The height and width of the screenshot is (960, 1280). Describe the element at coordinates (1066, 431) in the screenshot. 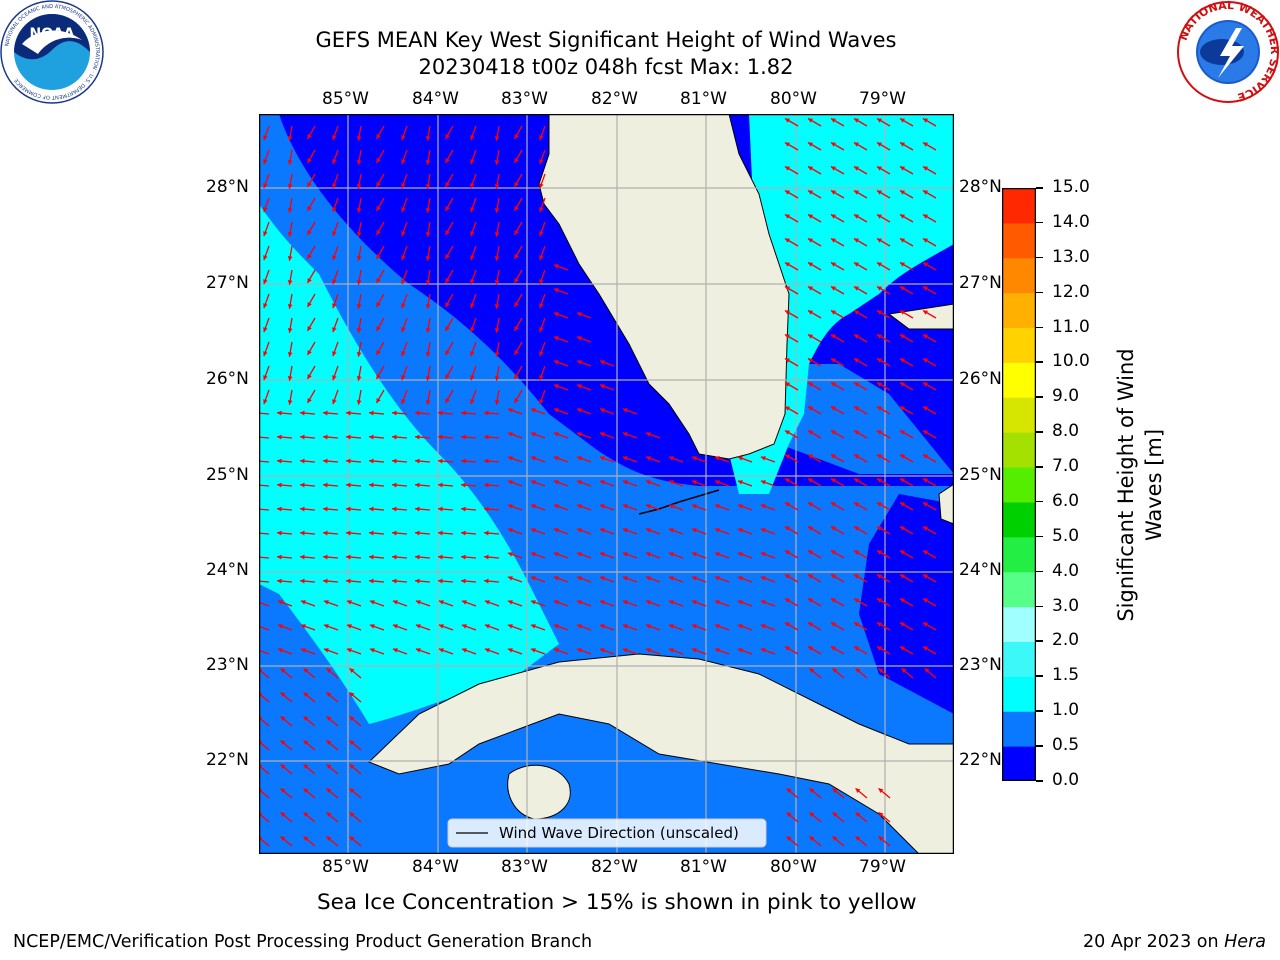

I see `colorbar-tick-label: 8.0` at that location.